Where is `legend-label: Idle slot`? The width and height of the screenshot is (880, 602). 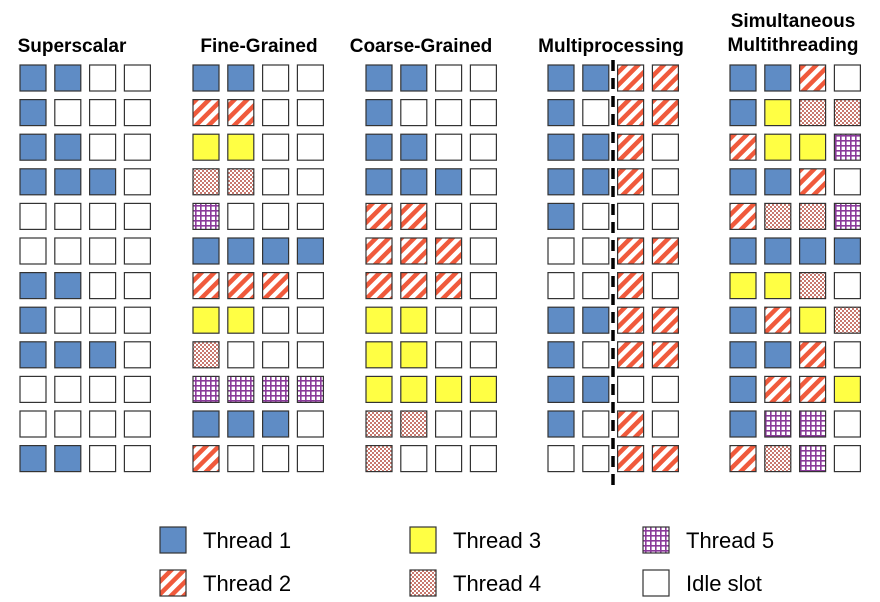 legend-label: Idle slot is located at coordinates (724, 583).